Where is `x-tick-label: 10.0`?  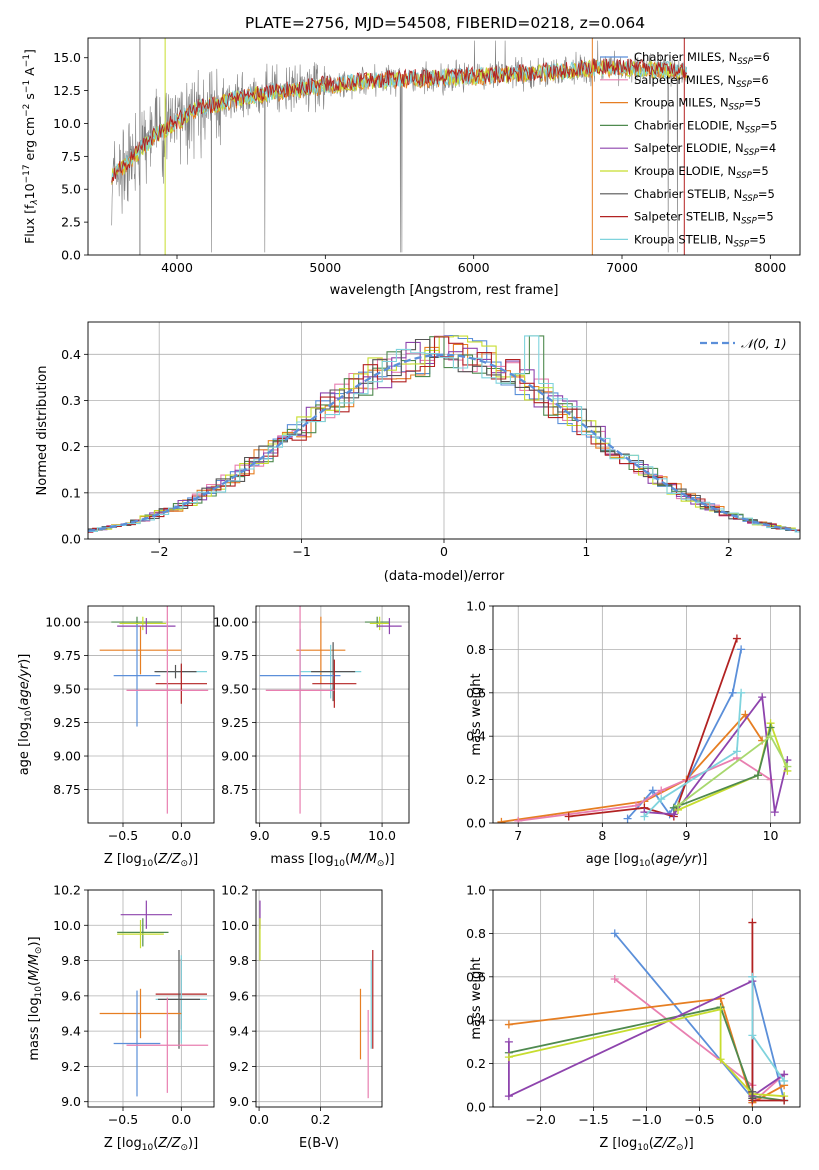 x-tick-label: 10.0 is located at coordinates (382, 835).